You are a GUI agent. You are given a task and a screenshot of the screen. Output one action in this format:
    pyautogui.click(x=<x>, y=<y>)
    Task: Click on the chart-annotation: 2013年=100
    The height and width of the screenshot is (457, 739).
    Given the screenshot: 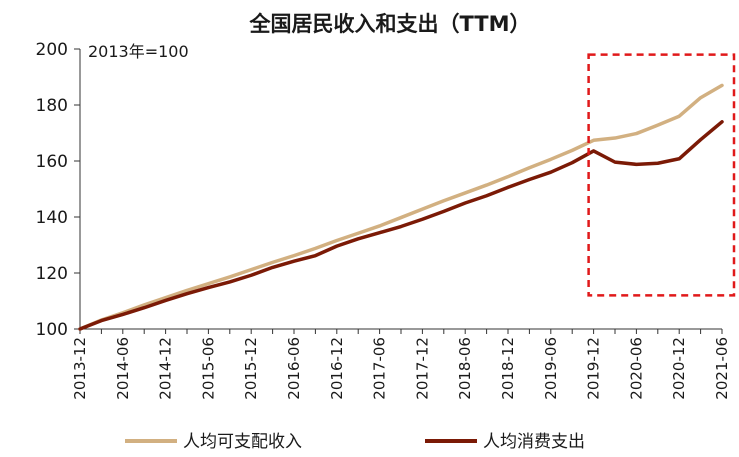 What is the action you would take?
    pyautogui.click(x=138, y=51)
    